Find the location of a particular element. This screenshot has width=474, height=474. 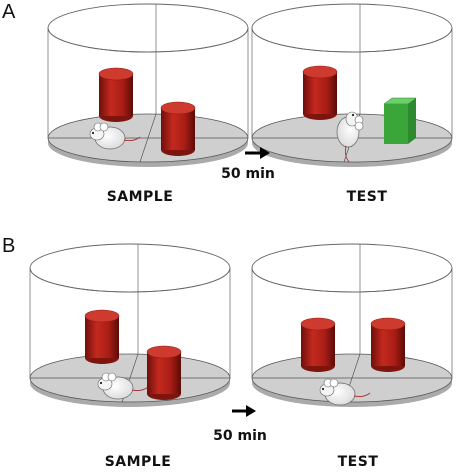

green-cube-object is located at coordinates (400, 120).